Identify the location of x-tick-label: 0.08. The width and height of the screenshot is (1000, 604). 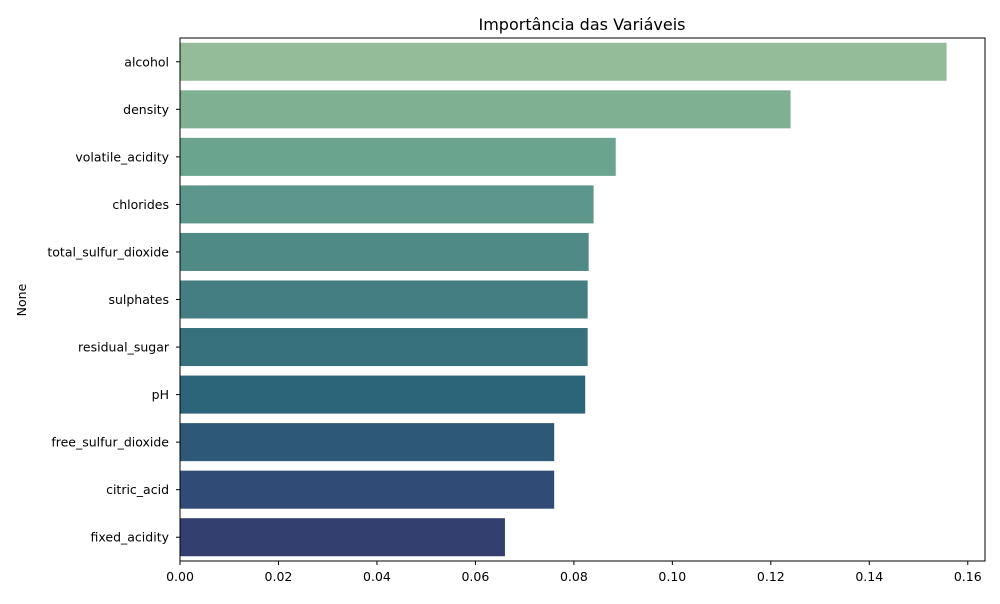
(574, 576).